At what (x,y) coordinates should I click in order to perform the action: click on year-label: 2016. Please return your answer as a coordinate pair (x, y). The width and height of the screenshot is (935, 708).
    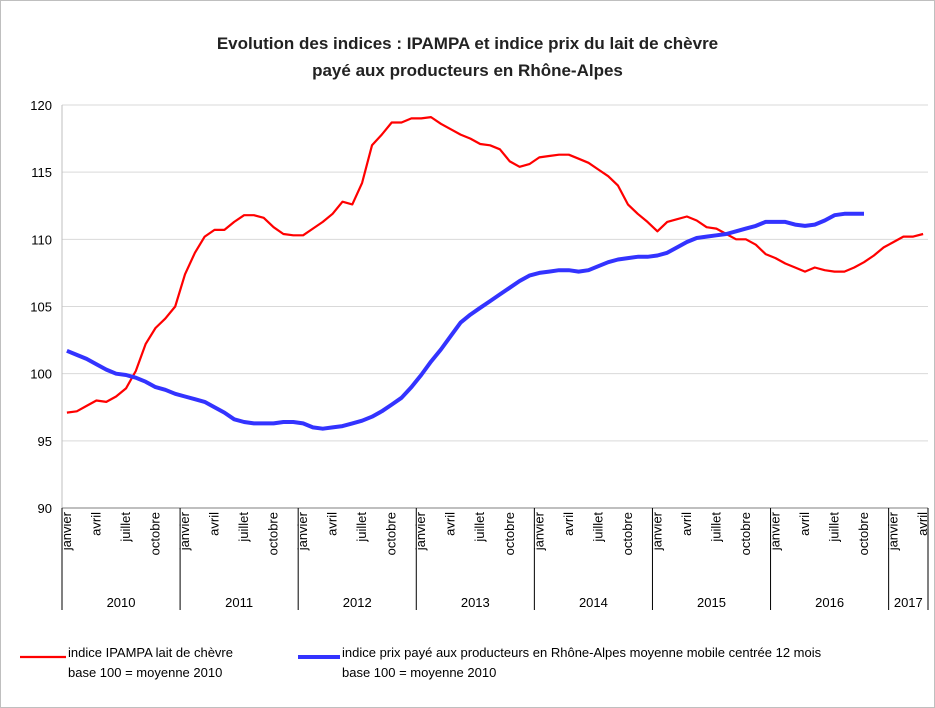
    Looking at the image, I should click on (829, 602).